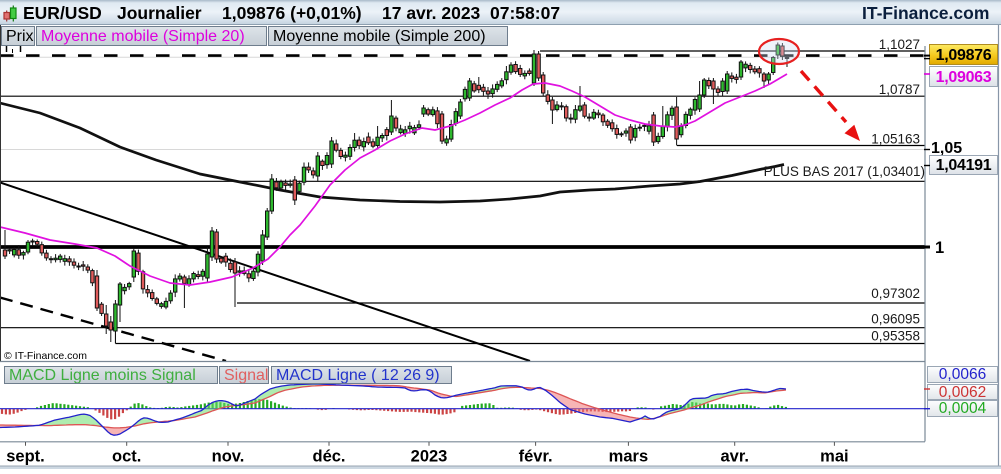 Image resolution: width=1001 pixels, height=474 pixels. I want to click on svg-text: sept., so click(25, 457).